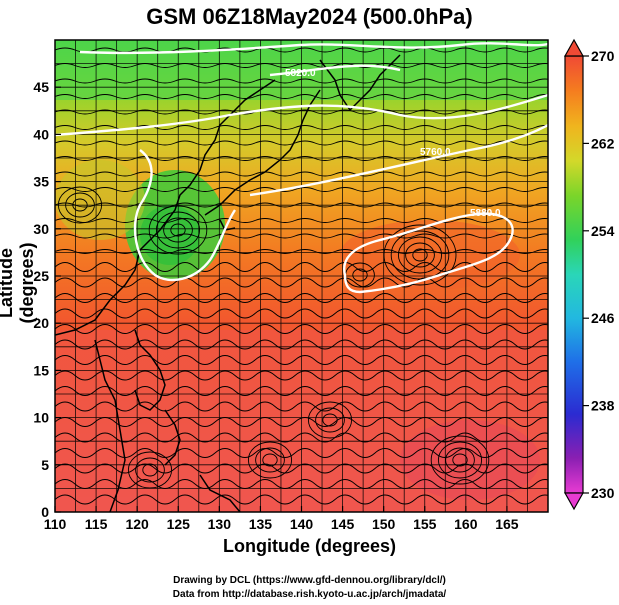  I want to click on y-tick-label: 45, so click(41, 87).